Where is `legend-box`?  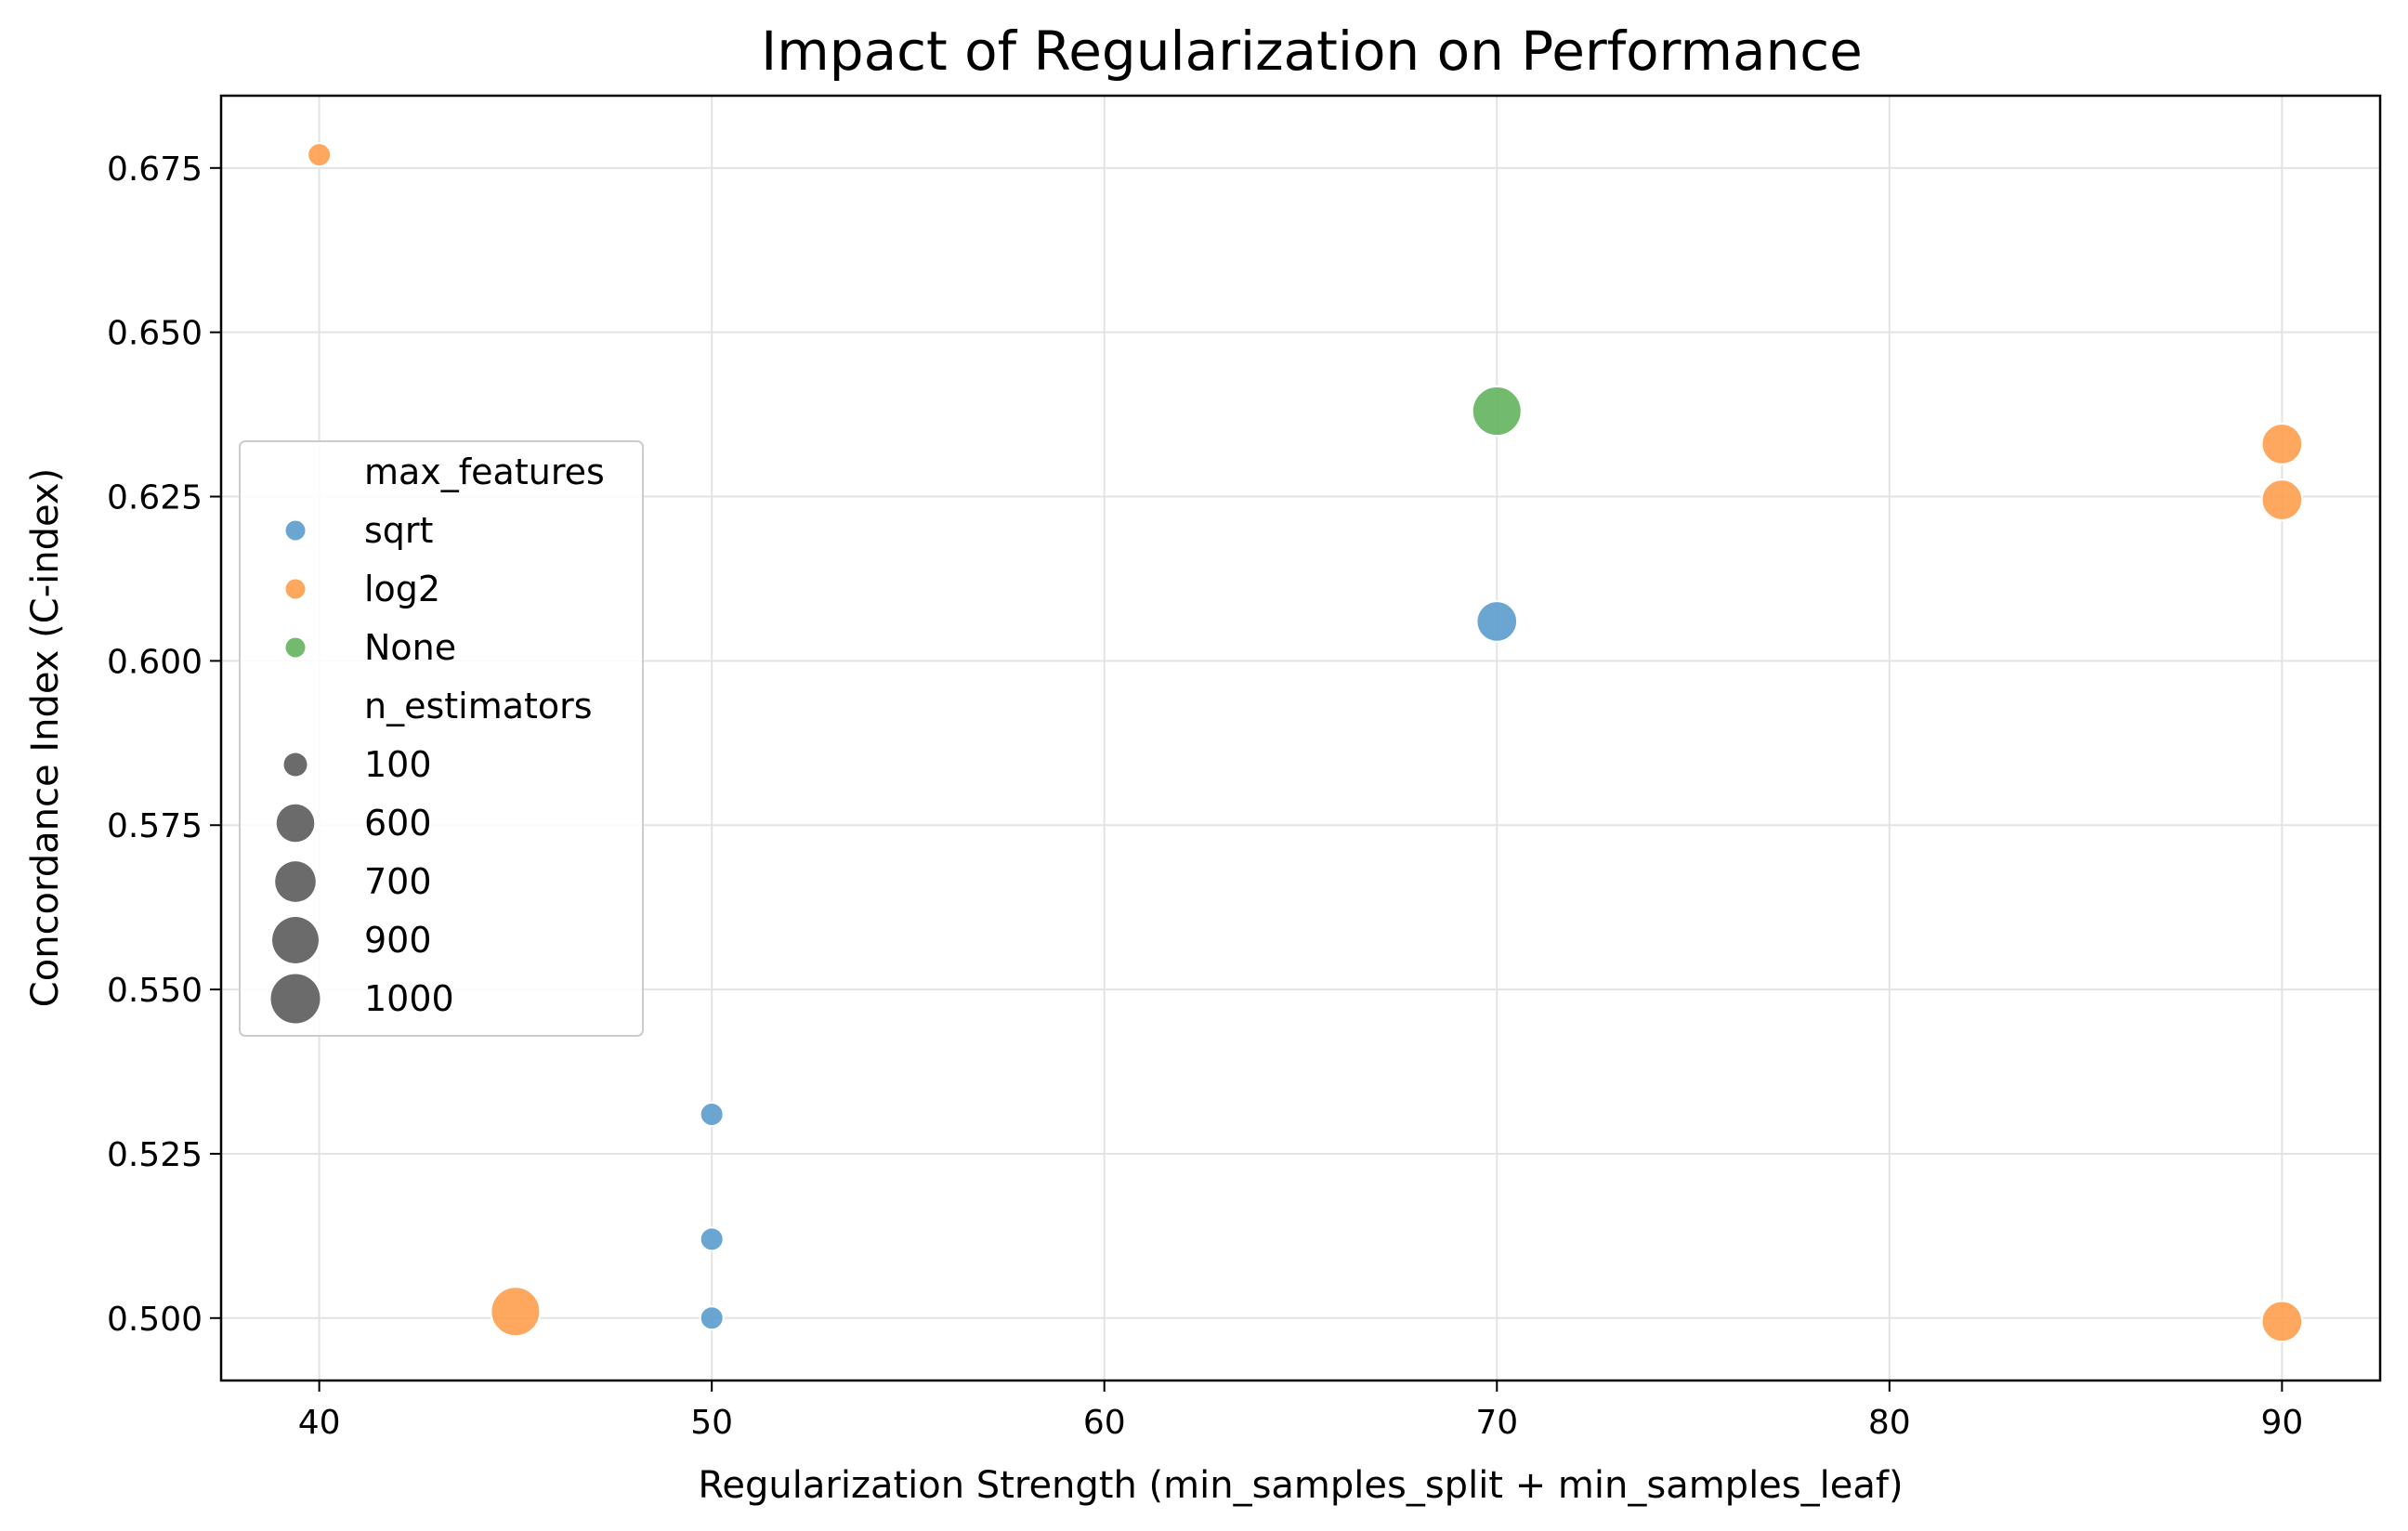
legend-box is located at coordinates (441, 738).